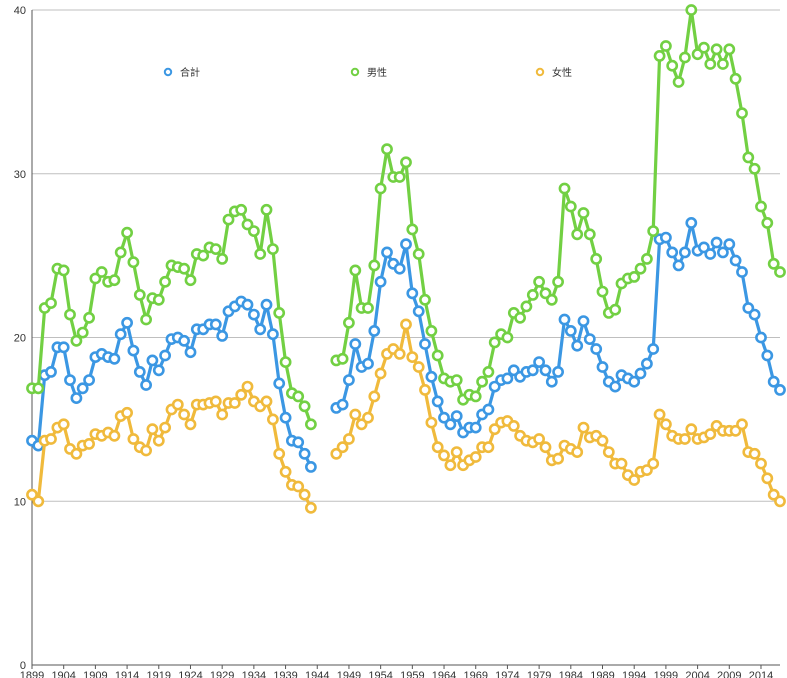 The height and width of the screenshot is (678, 787). I want to click on y-tick-label: 30, so click(20, 175).